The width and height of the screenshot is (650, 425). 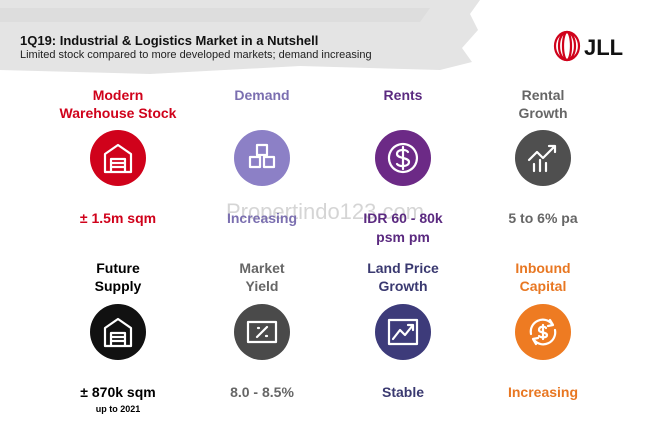 I want to click on tile: Demand Increasing, so click(x=262, y=156).